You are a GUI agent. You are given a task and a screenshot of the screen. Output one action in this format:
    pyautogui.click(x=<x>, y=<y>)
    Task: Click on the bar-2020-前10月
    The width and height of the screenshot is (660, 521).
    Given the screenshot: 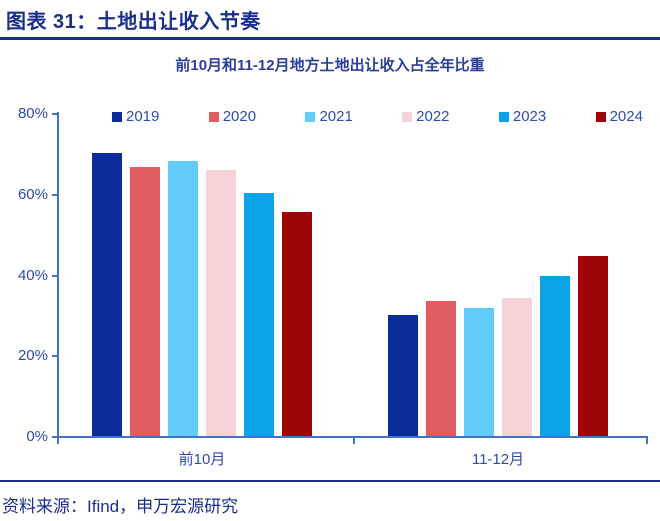 What is the action you would take?
    pyautogui.click(x=145, y=301)
    